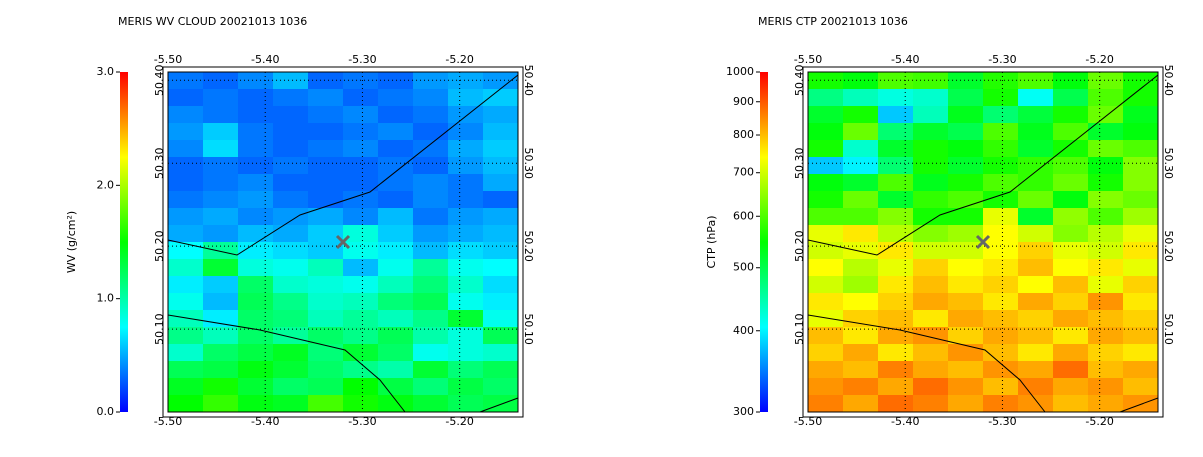 The width and height of the screenshot is (1203, 457). I want to click on colorbar-tick-label: 1000, so click(740, 71).